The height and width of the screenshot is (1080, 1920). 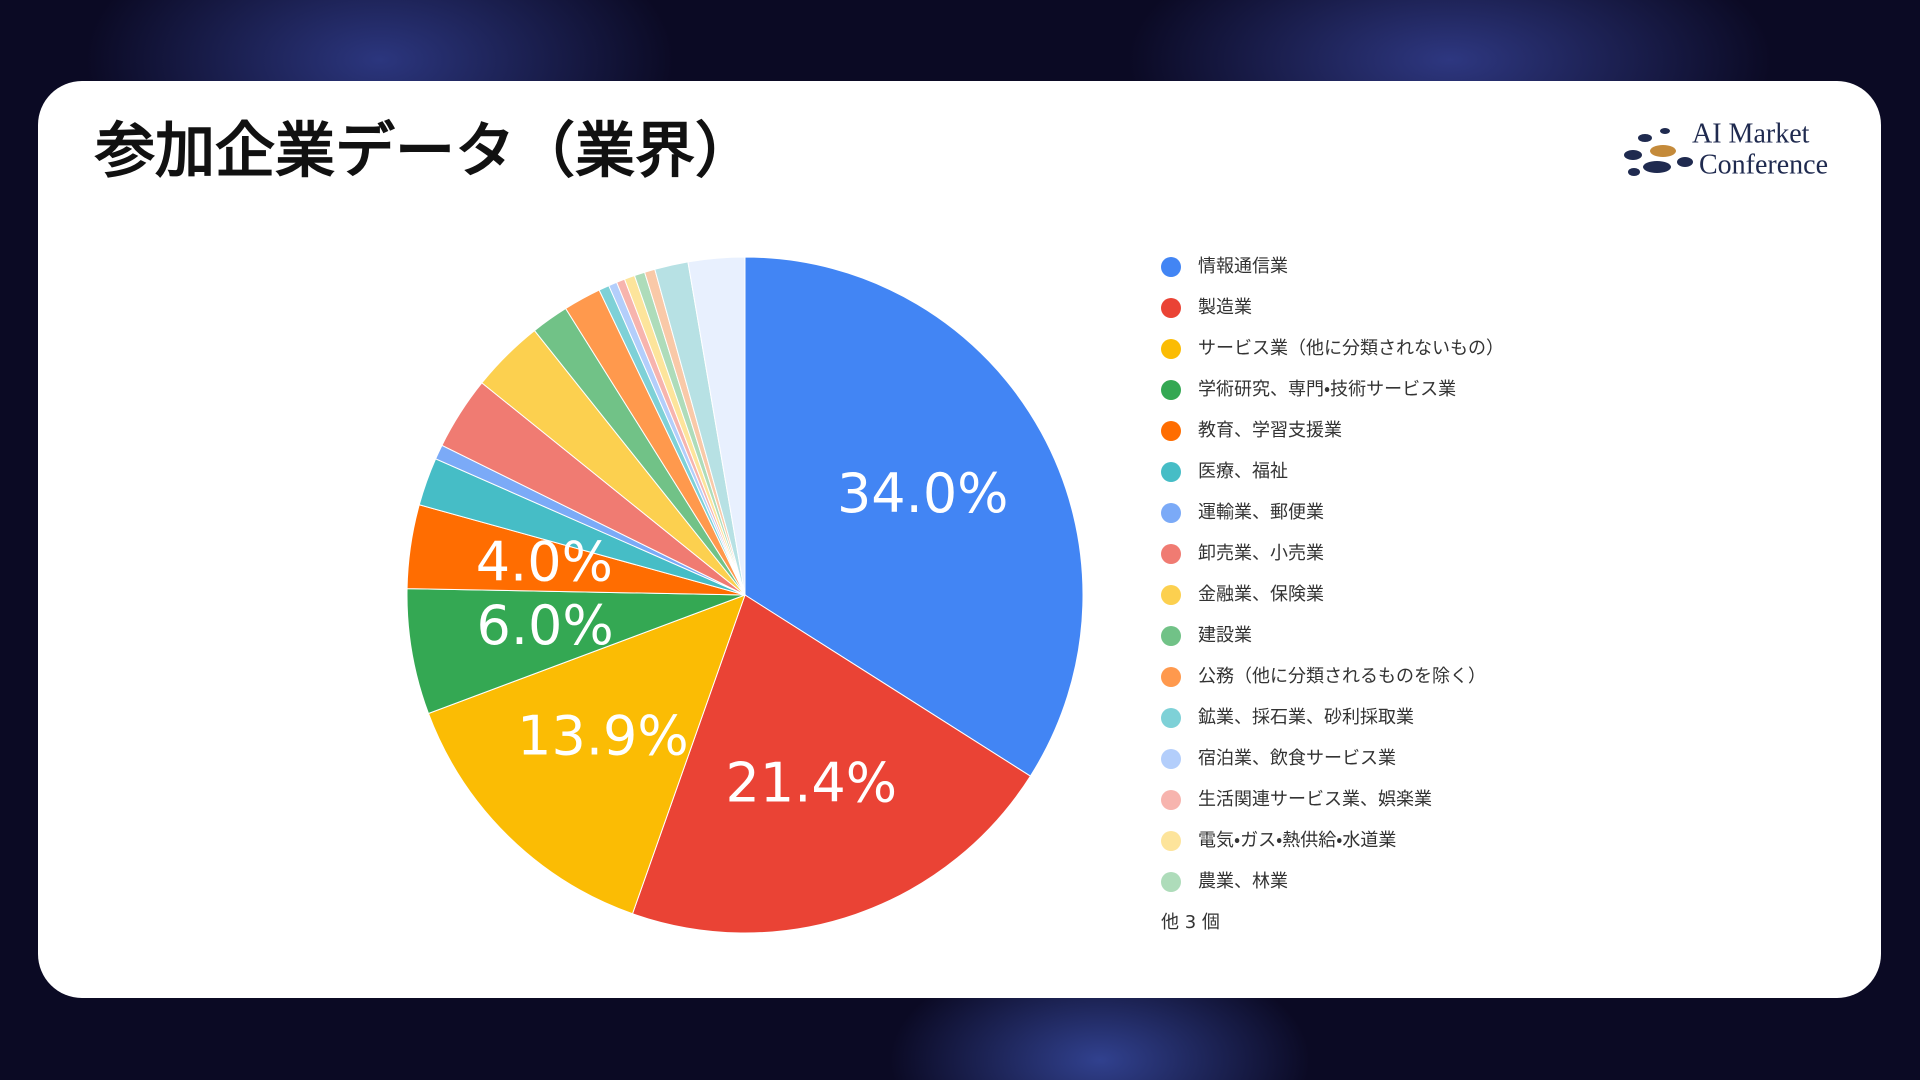 I want to click on legend-more: 他 3 個, so click(x=1190, y=922).